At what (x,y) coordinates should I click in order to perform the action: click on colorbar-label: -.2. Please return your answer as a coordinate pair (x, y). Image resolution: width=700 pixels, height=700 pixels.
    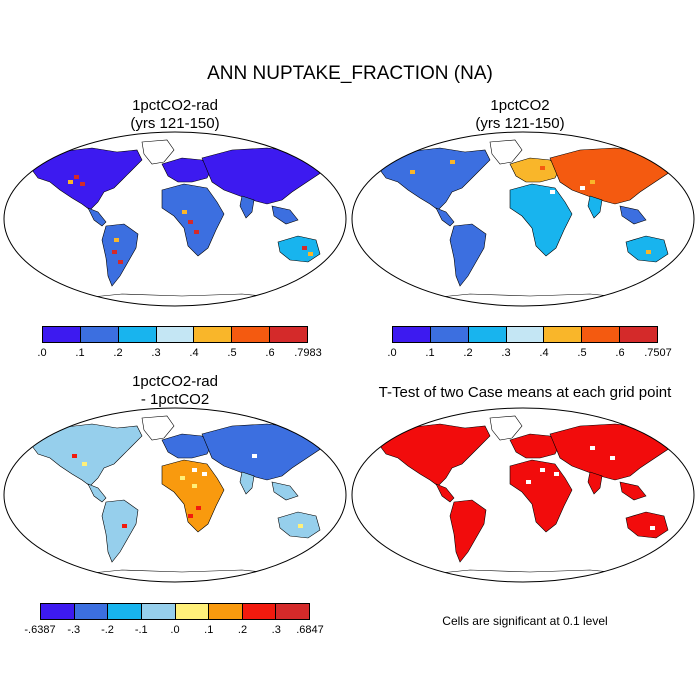
    Looking at the image, I should click on (107, 630).